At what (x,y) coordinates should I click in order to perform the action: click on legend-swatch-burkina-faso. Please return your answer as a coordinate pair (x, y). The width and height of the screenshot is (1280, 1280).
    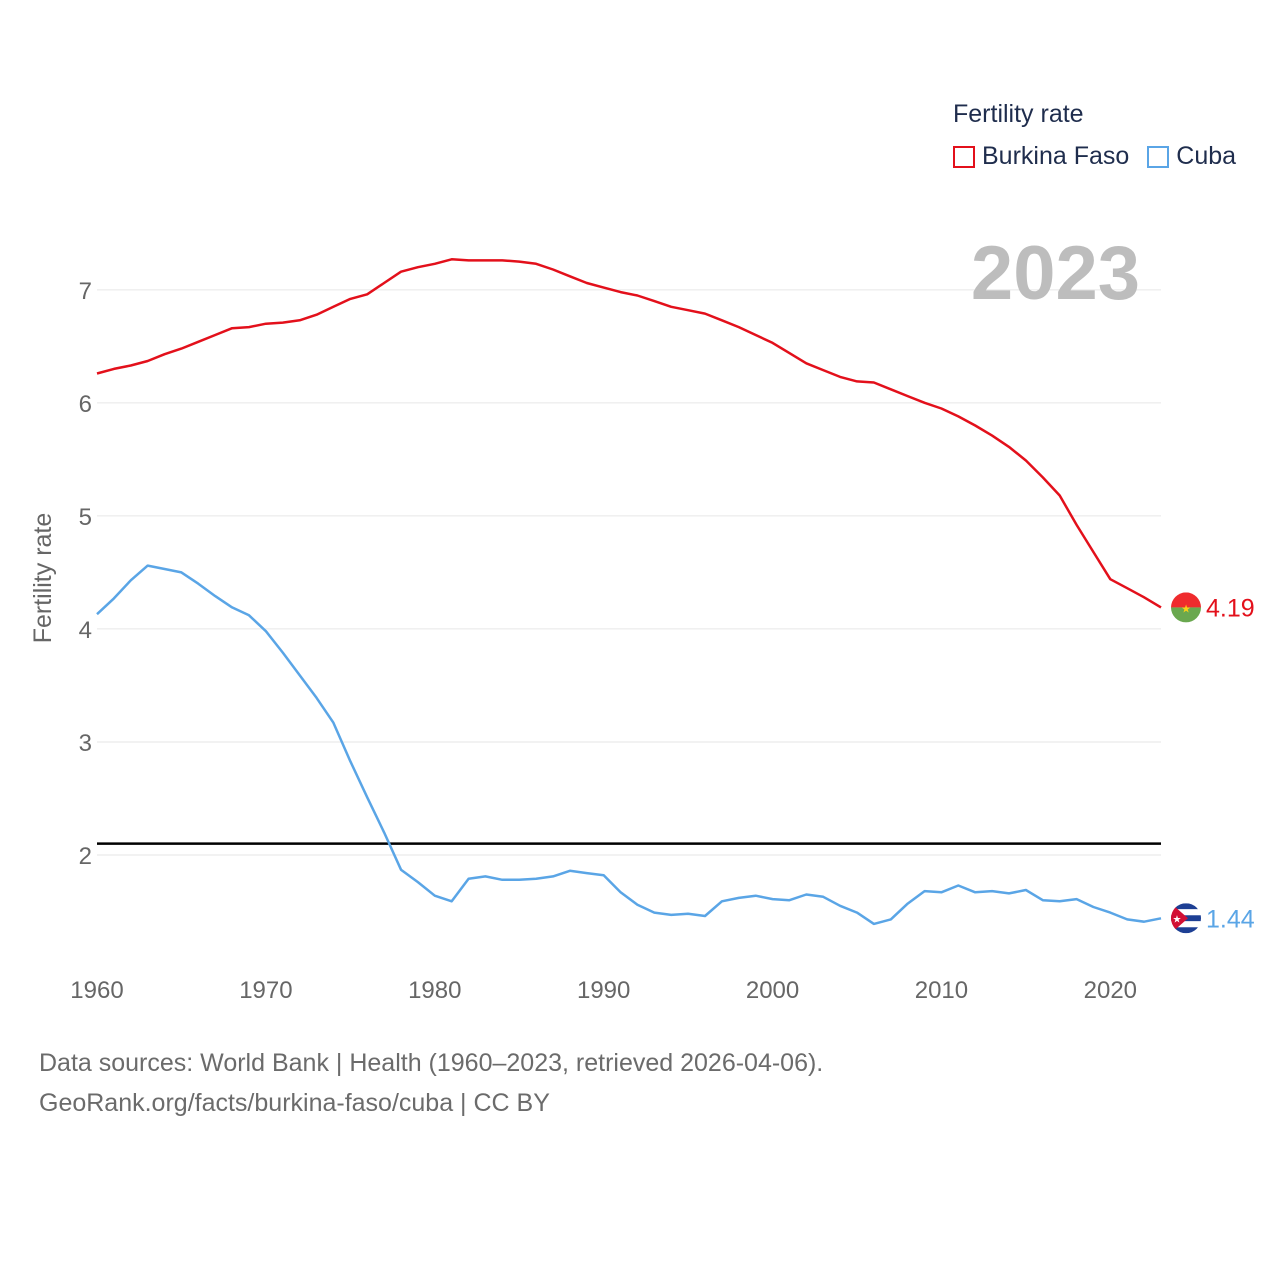
    Looking at the image, I should click on (964, 156).